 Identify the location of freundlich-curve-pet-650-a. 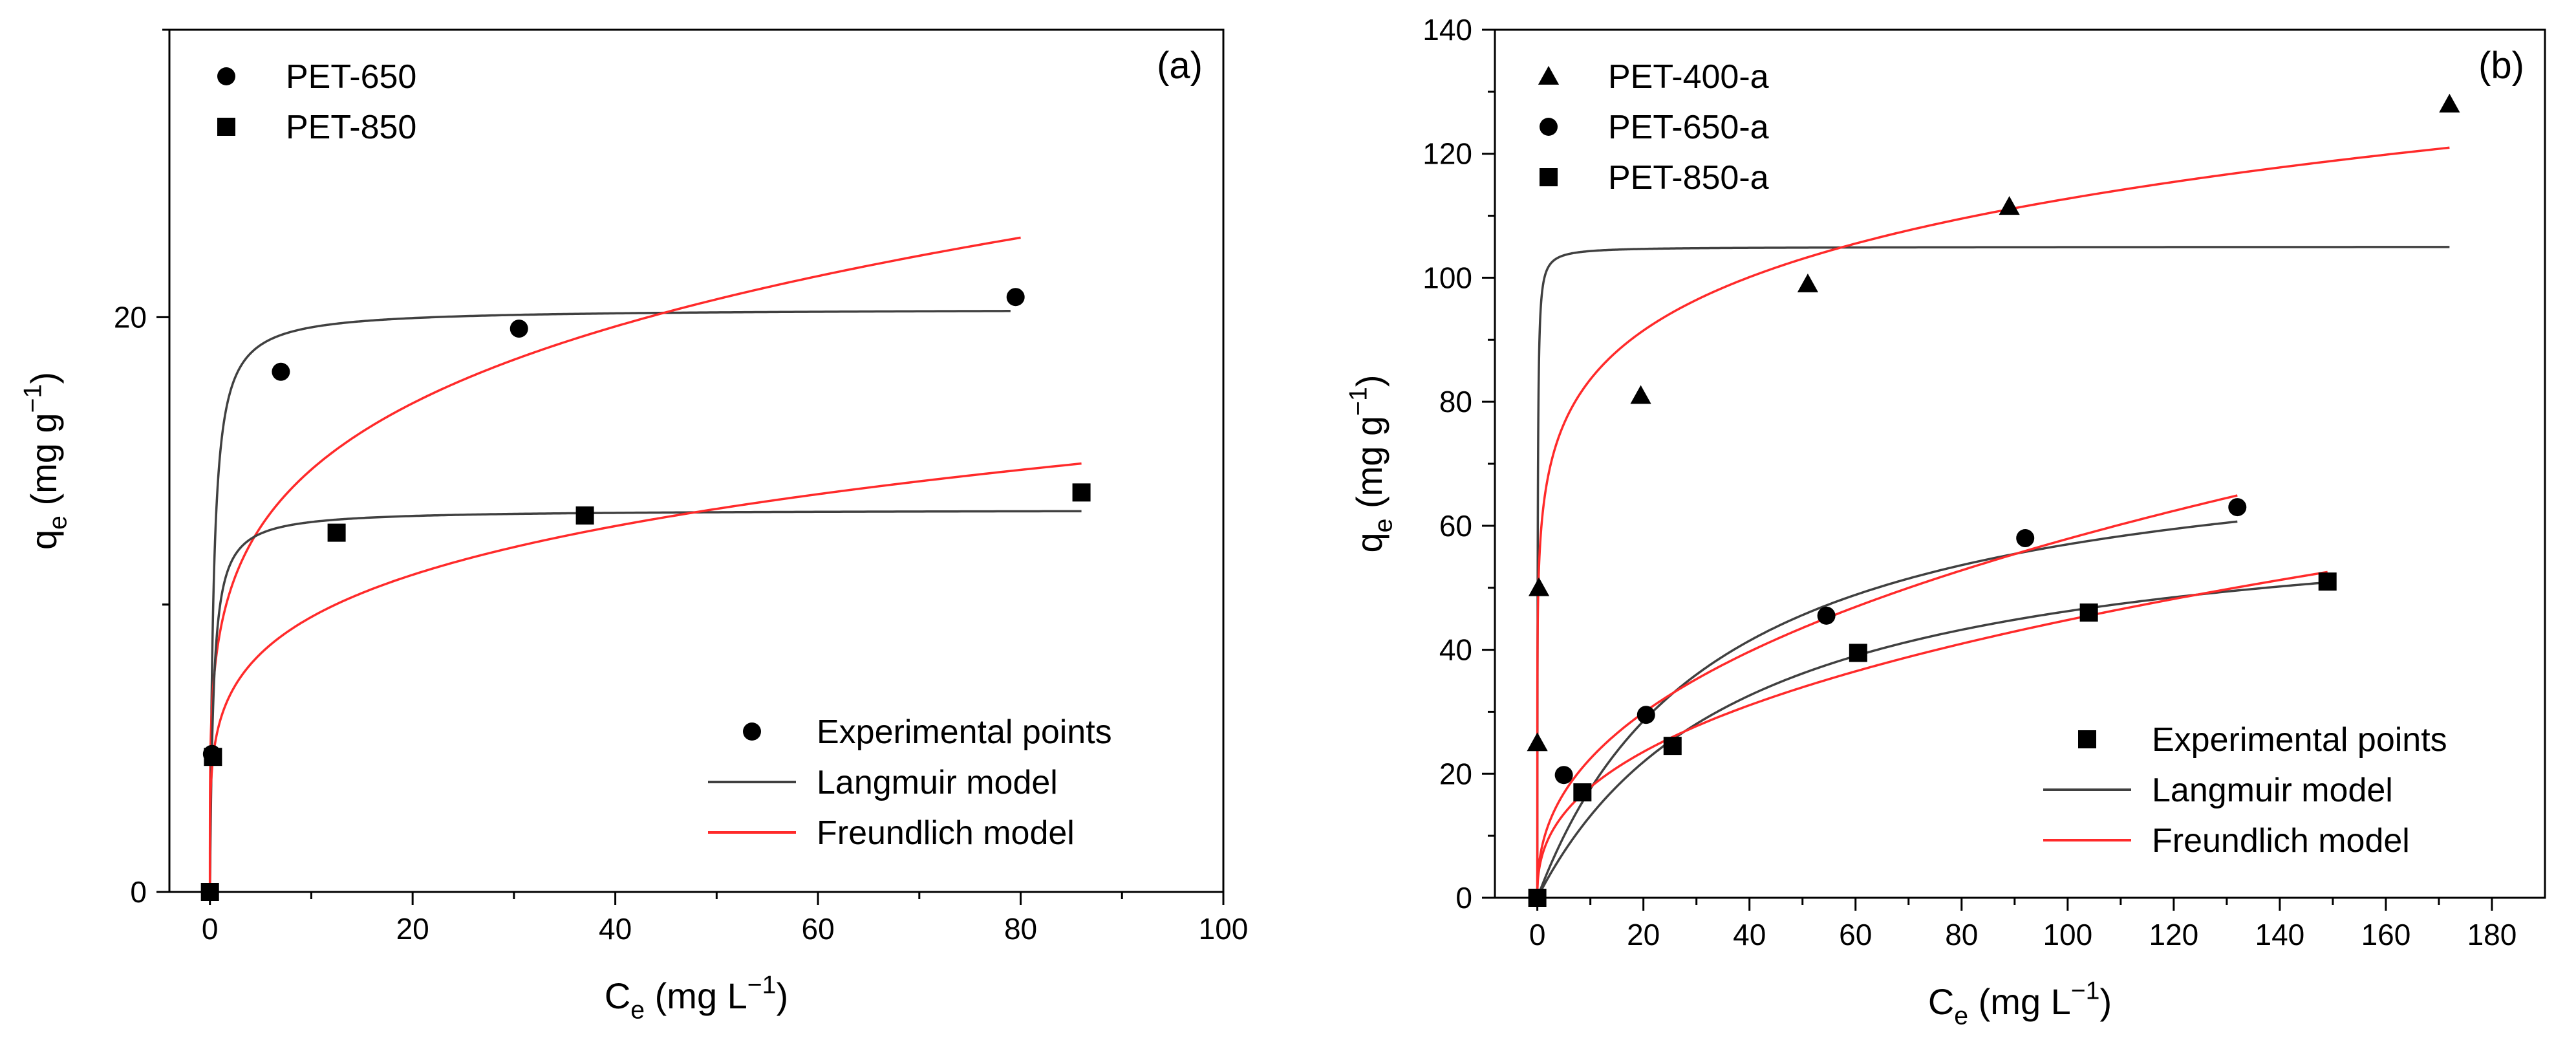
(1887, 696).